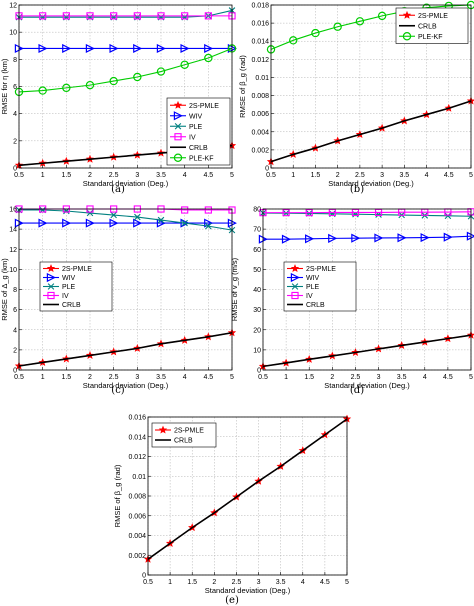 The width and height of the screenshot is (474, 606). What do you see at coordinates (137, 418) in the screenshot?
I see `y-tick-label: 0.016` at bounding box center [137, 418].